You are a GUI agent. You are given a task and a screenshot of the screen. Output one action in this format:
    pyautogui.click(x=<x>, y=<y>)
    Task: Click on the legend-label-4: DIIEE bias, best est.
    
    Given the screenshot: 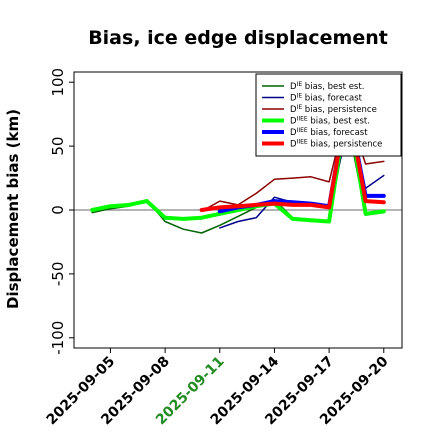 What is the action you would take?
    pyautogui.click(x=330, y=121)
    